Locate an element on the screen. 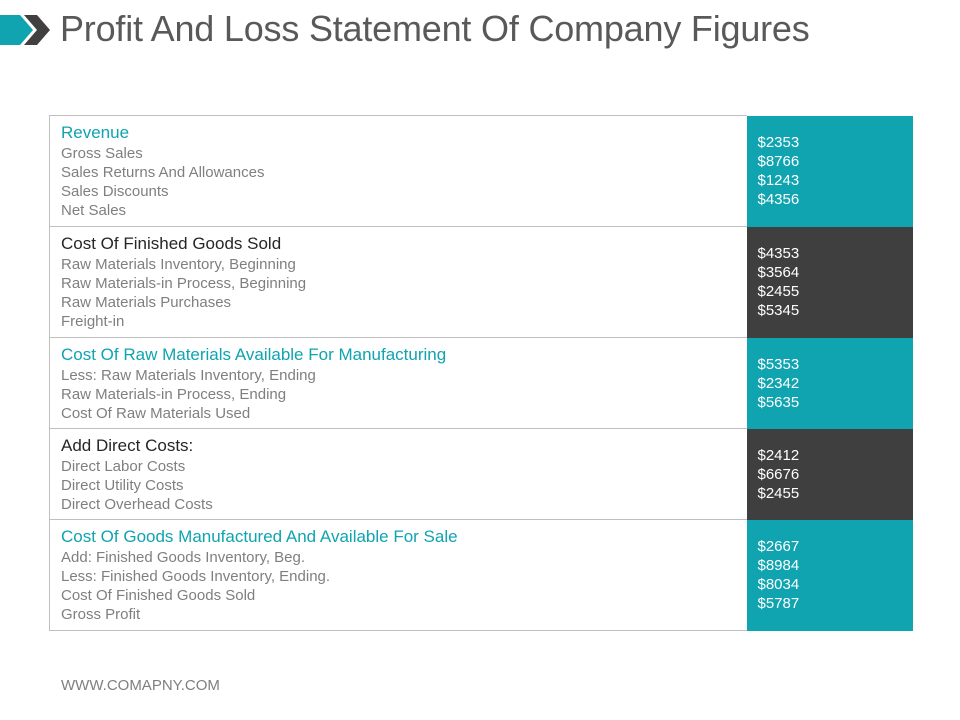 This screenshot has width=960, height=720. line-item: Direct Overhead Costs is located at coordinates (137, 504).